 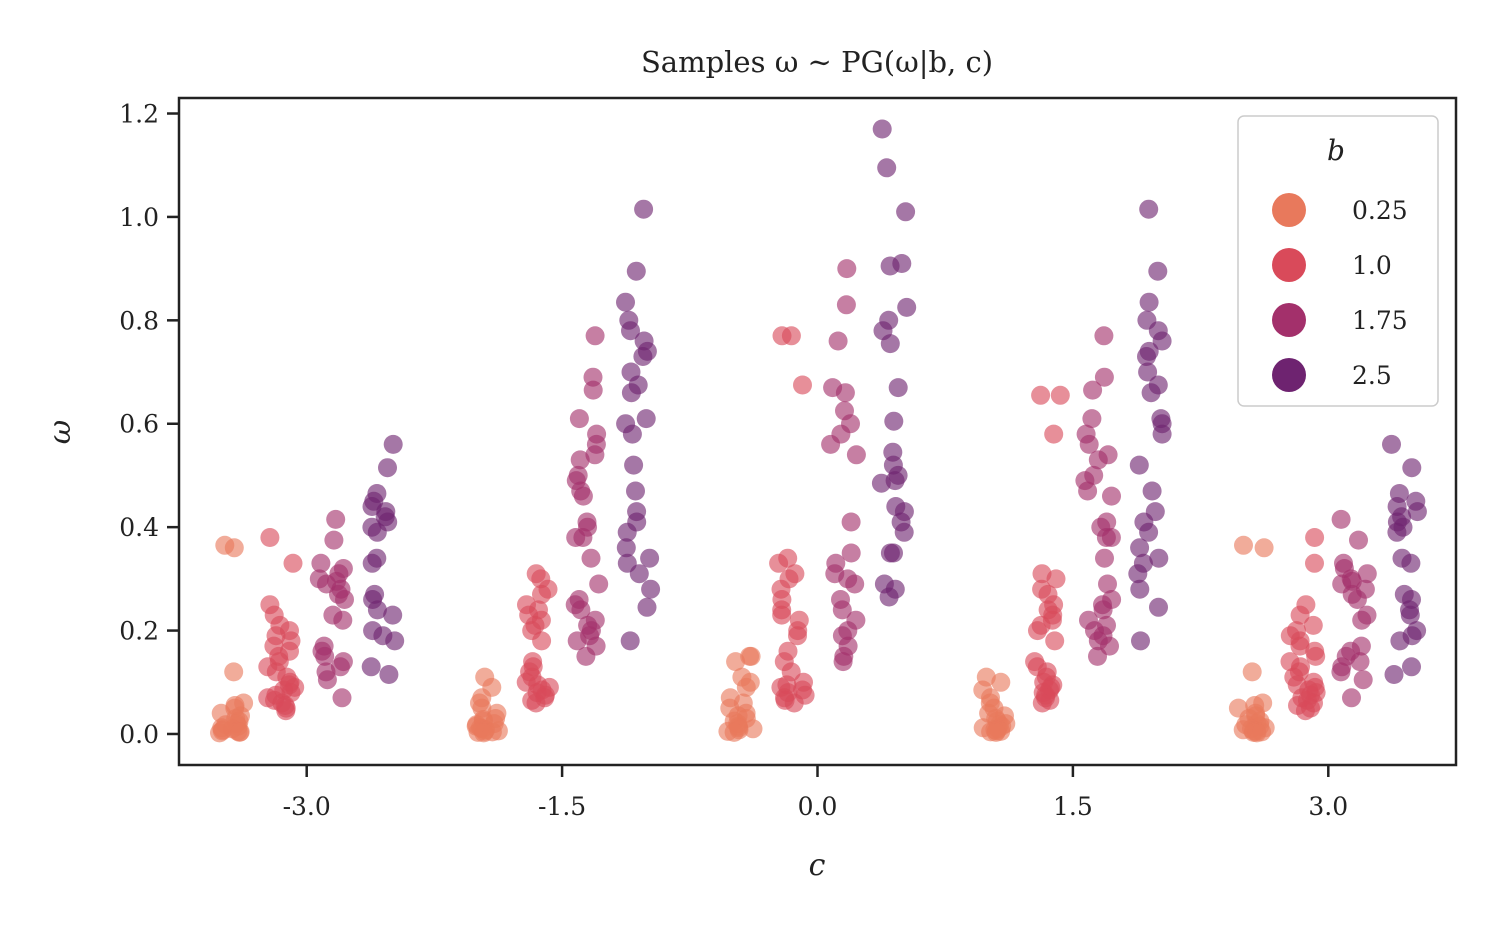 I want to click on y-tick-label: 0.0, so click(x=139, y=734).